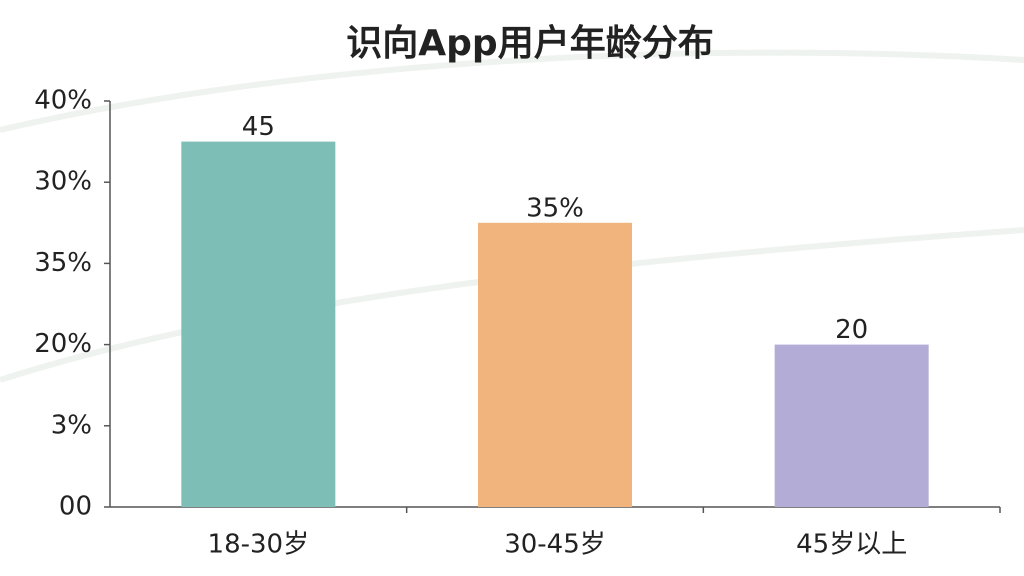 This screenshot has width=1024, height=576. I want to click on chart-title: 识向App用户年龄分布, so click(529, 43).